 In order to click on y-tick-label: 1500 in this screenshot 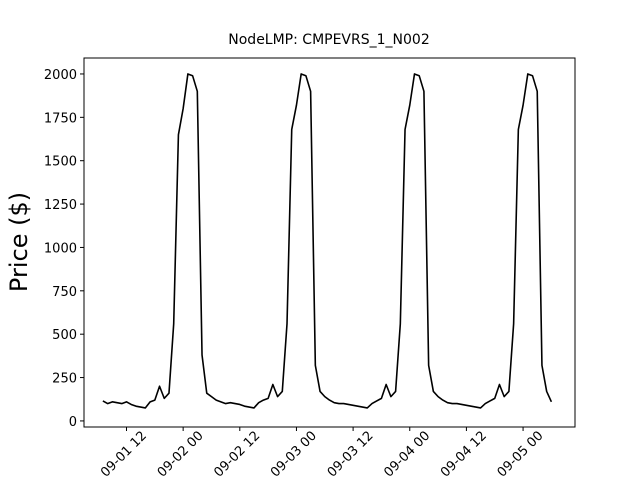, I will do `click(60, 162)`.